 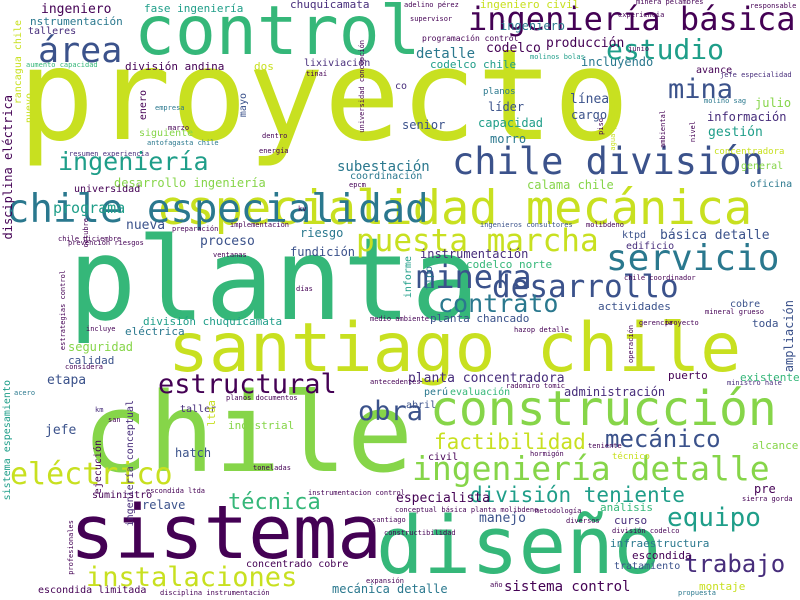 What do you see at coordinates (631, 344) in the screenshot?
I see `cloud-word: operación` at bounding box center [631, 344].